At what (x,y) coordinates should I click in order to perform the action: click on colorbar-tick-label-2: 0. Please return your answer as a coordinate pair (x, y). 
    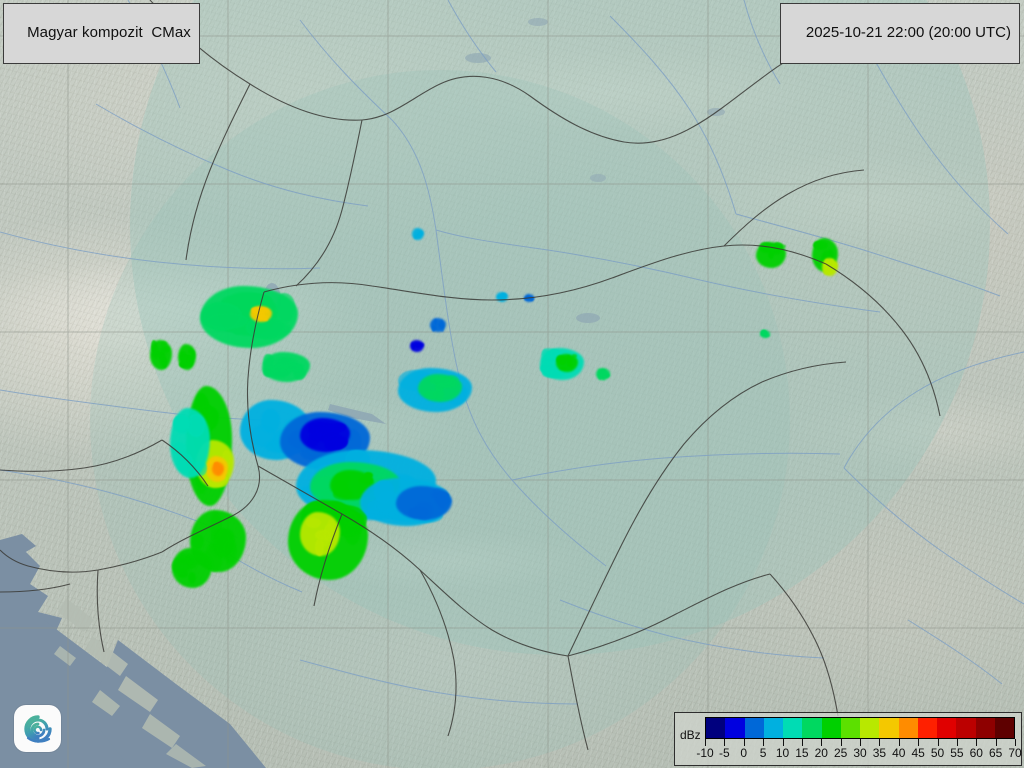
    Looking at the image, I should click on (744, 753).